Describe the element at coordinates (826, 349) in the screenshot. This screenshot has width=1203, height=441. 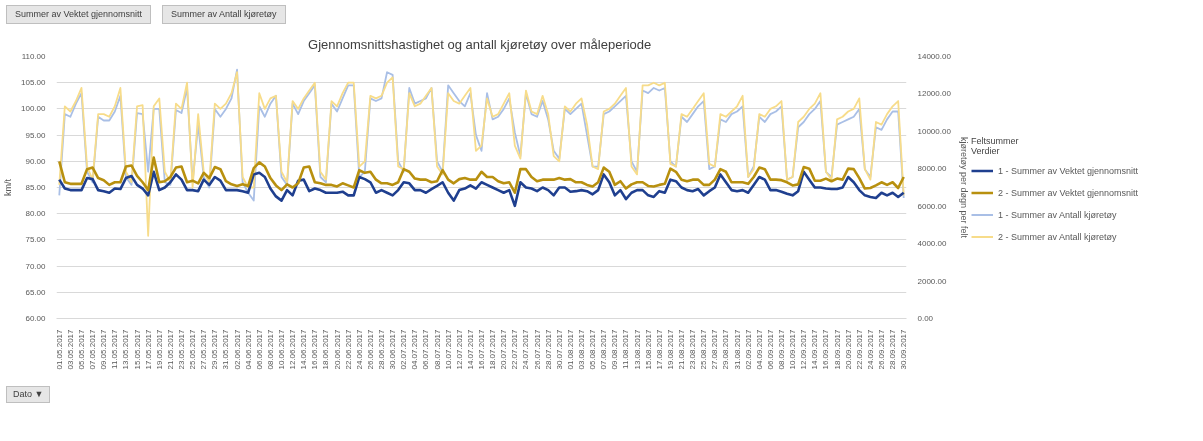
I see `x-tick-label: 16.09.2017` at that location.